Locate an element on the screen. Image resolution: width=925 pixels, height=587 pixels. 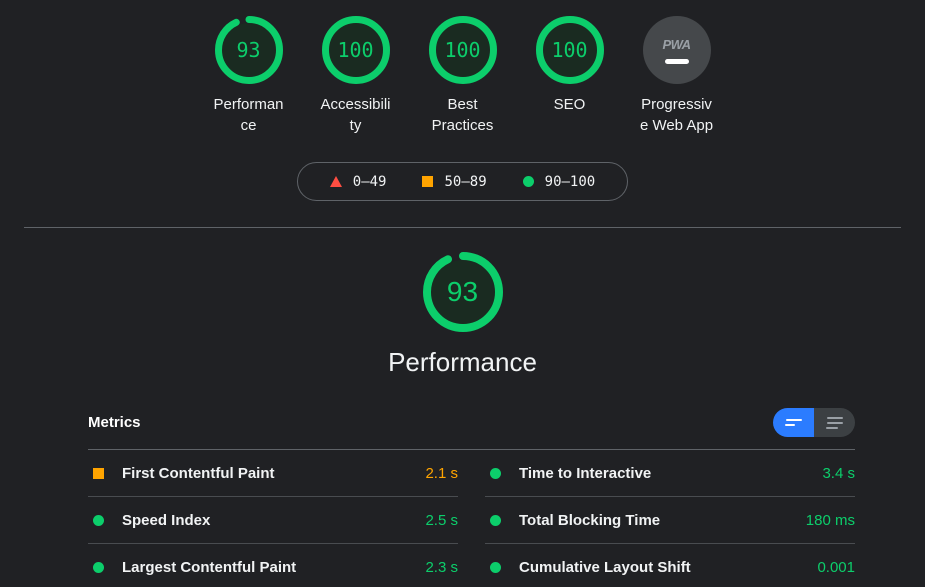
metric-name: Speed Index is located at coordinates (166, 520).